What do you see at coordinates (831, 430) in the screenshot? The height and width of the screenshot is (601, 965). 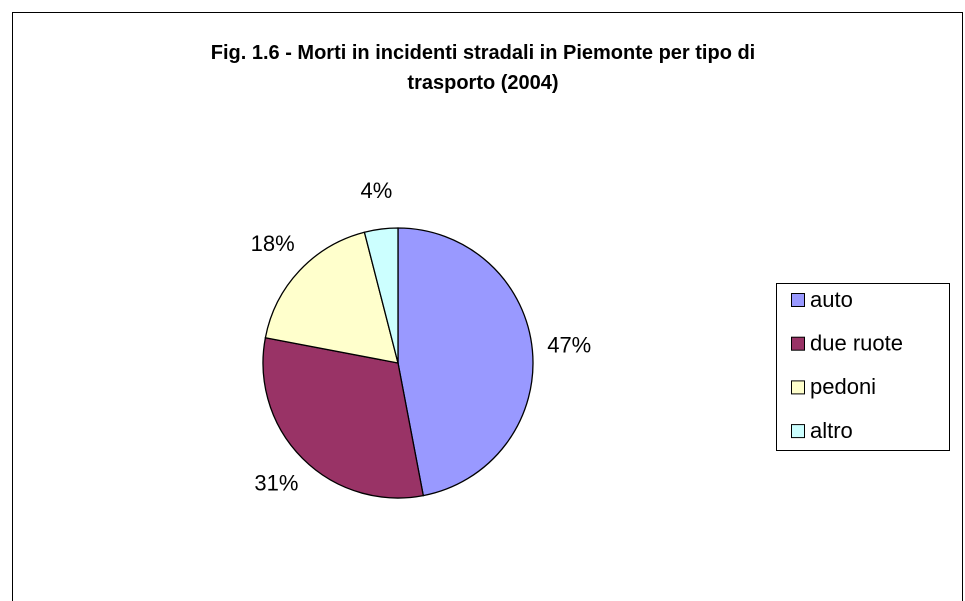 I see `legend-label: altro` at bounding box center [831, 430].